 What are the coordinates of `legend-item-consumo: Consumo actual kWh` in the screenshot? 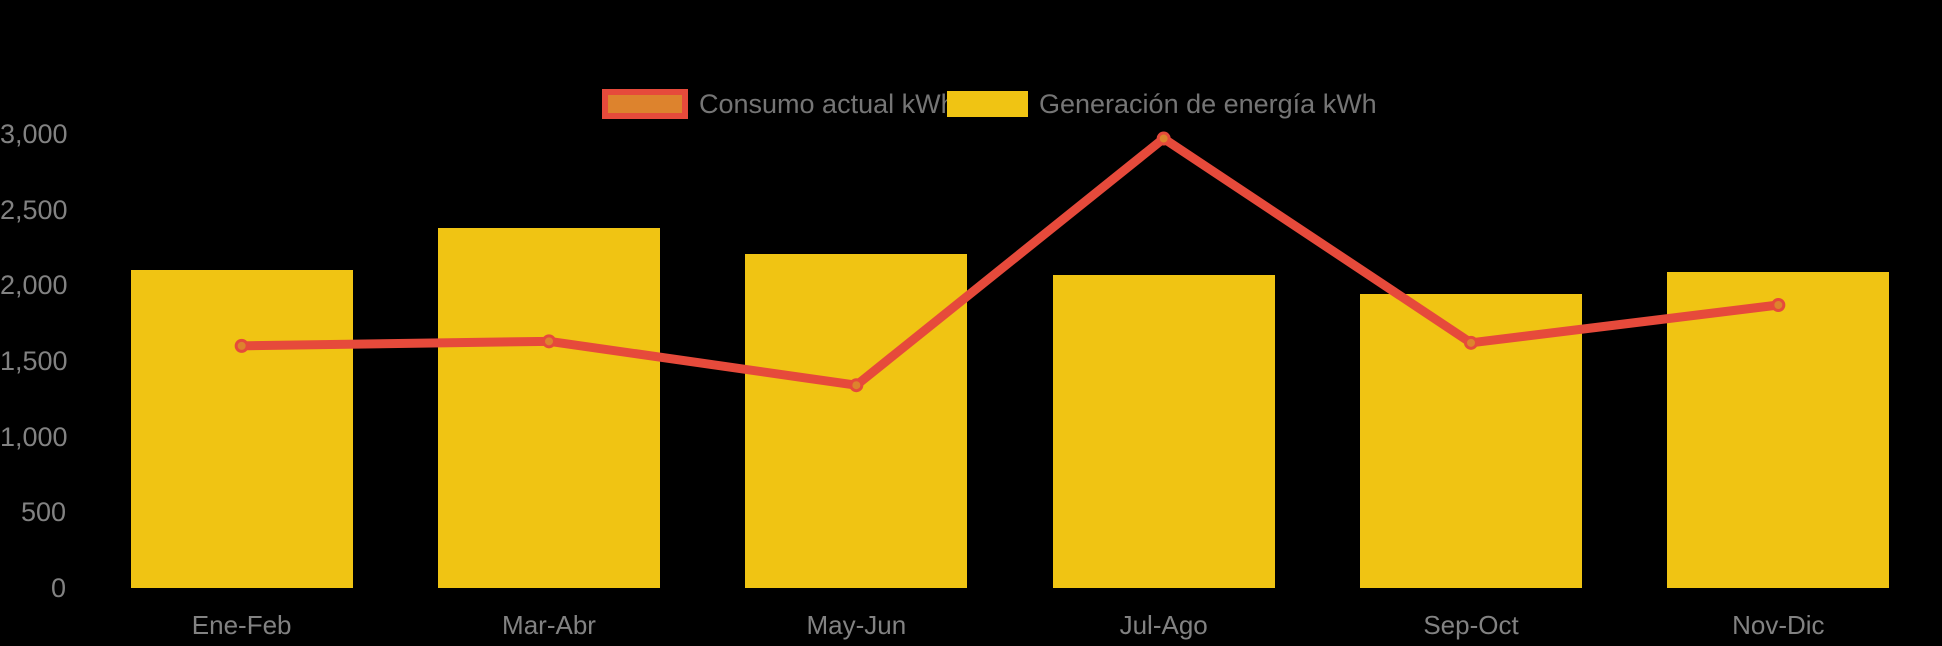 It's located at (779, 104).